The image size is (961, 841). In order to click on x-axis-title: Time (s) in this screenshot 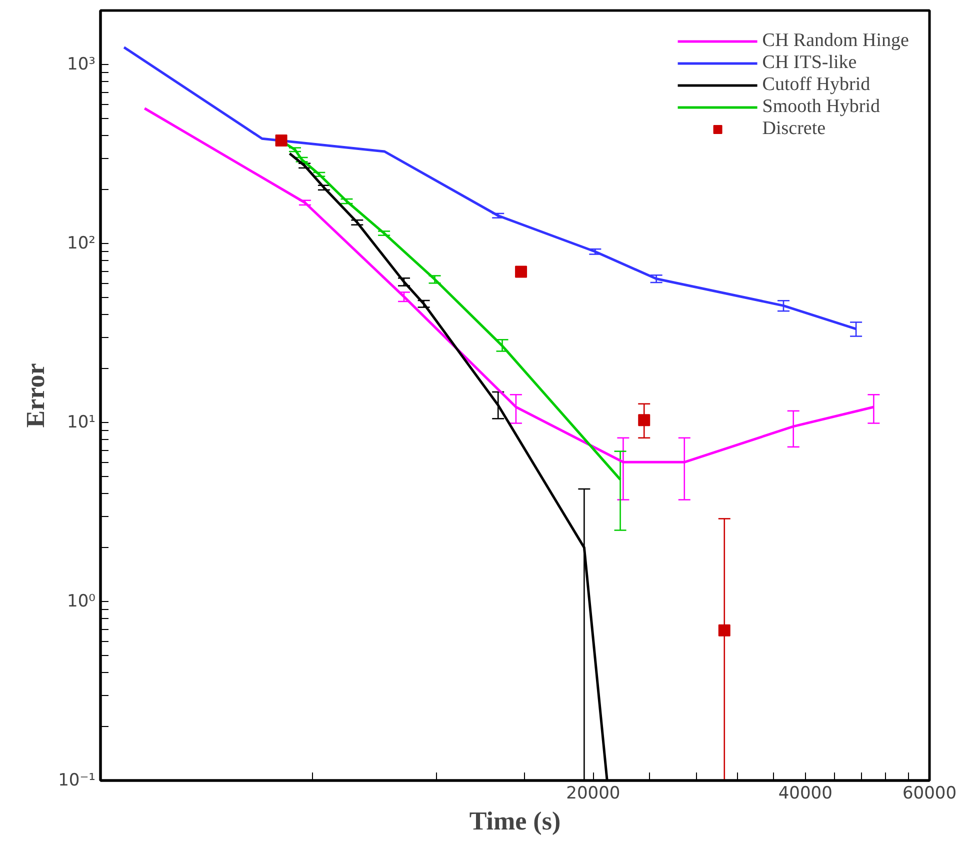, I will do `click(515, 821)`.